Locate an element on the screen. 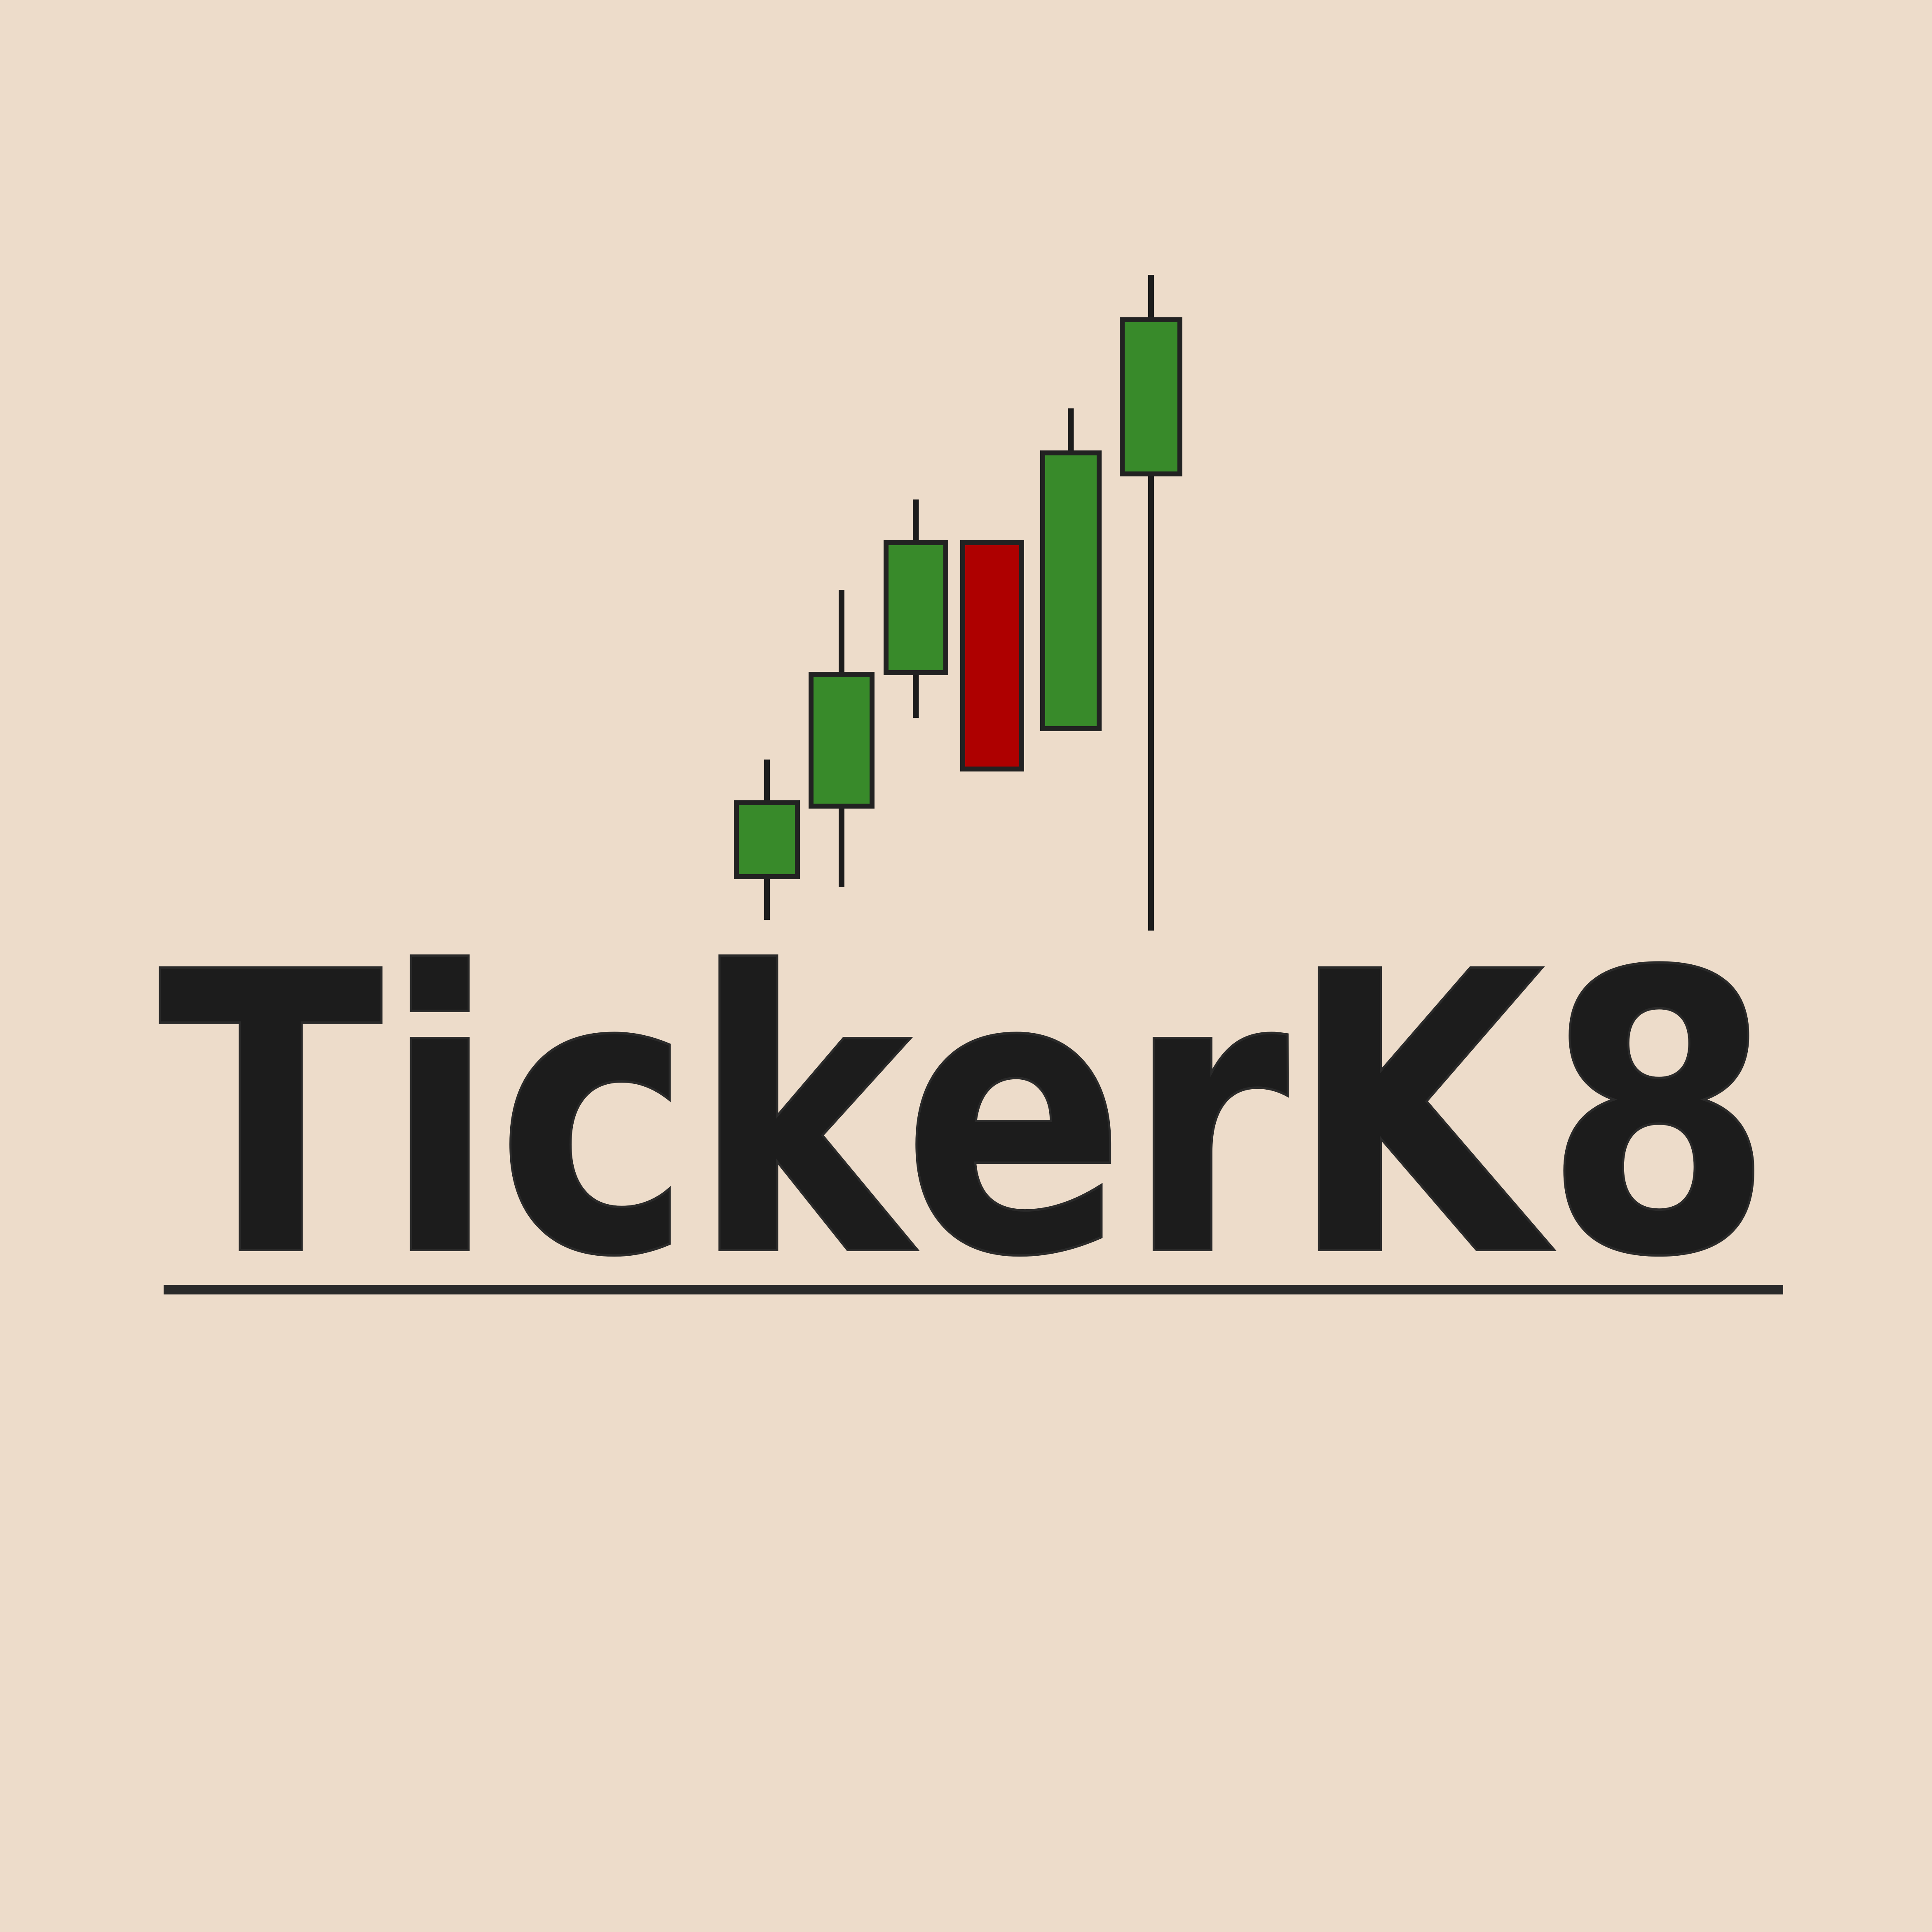 Image resolution: width=1932 pixels, height=1932 pixels. underline-rule is located at coordinates (974, 1289).